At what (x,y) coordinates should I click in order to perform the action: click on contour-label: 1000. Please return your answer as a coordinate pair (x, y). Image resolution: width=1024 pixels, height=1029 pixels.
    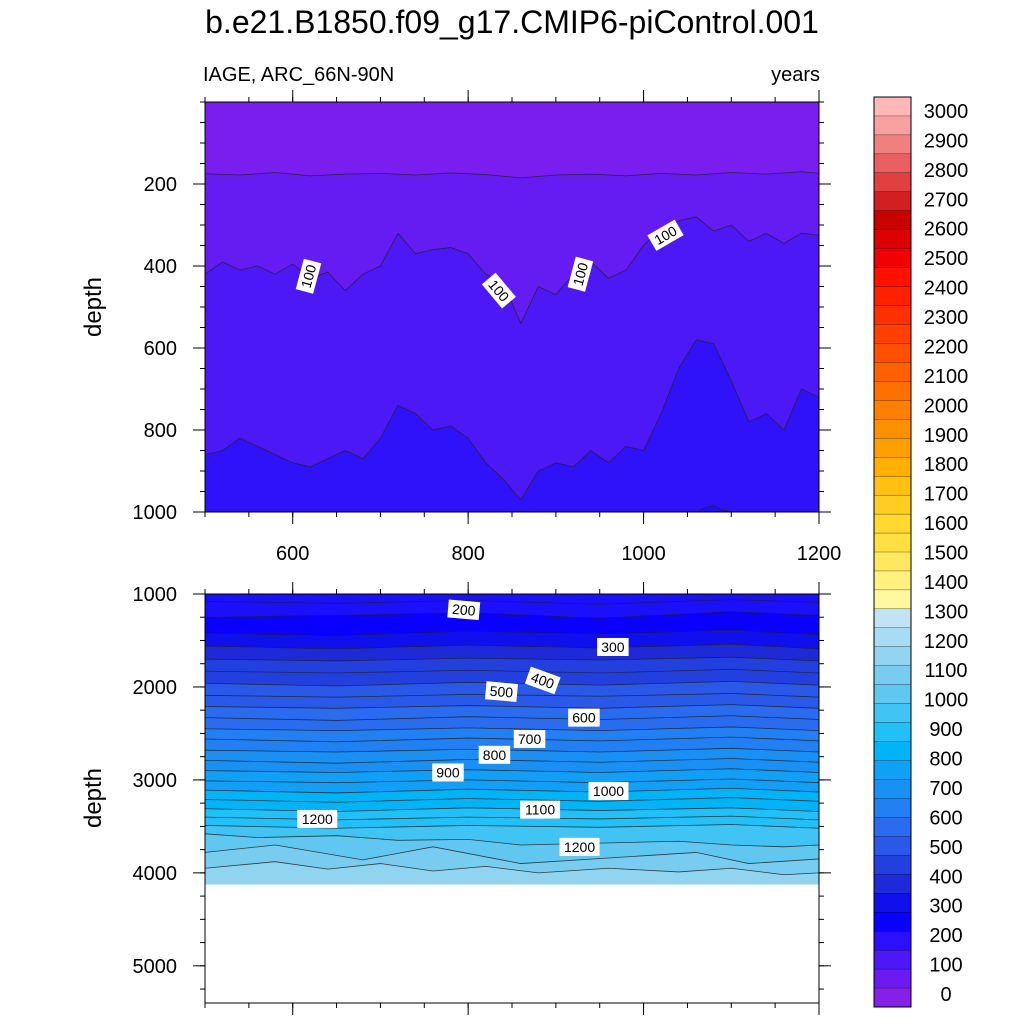
    Looking at the image, I should click on (608, 791).